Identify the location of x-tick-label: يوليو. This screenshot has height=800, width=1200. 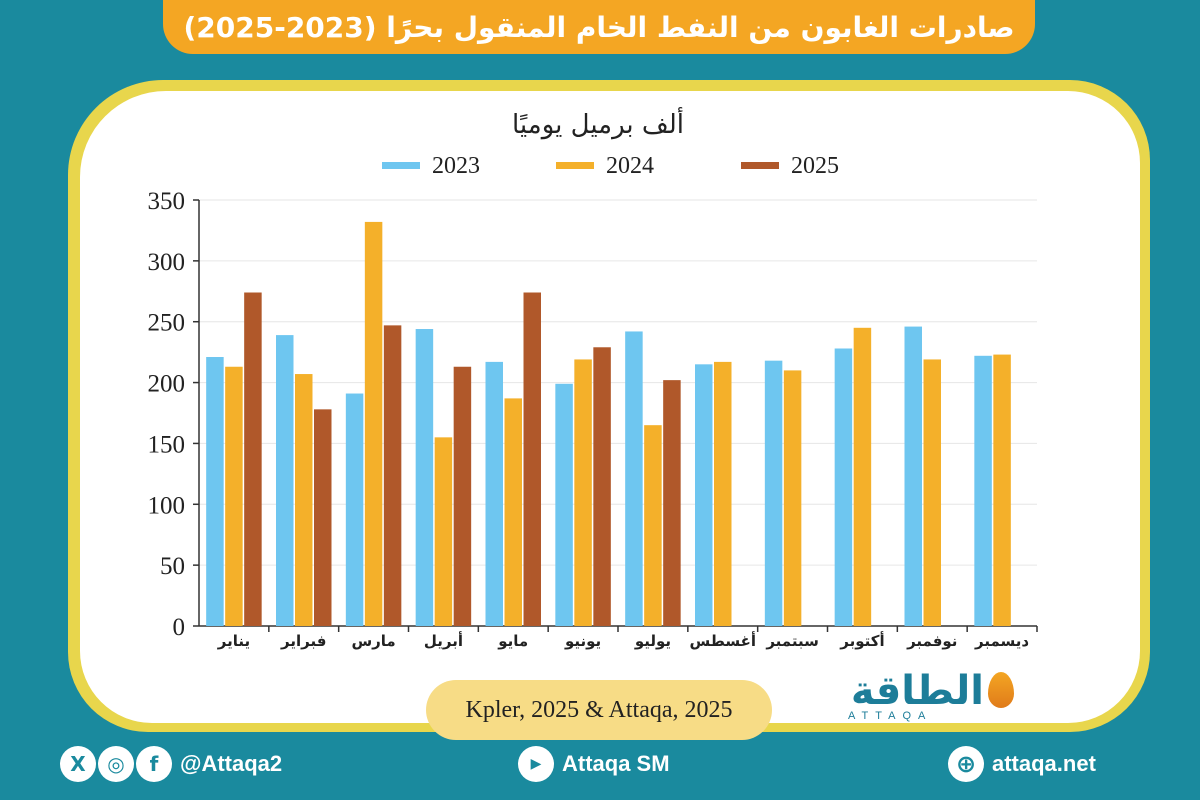
(652, 641).